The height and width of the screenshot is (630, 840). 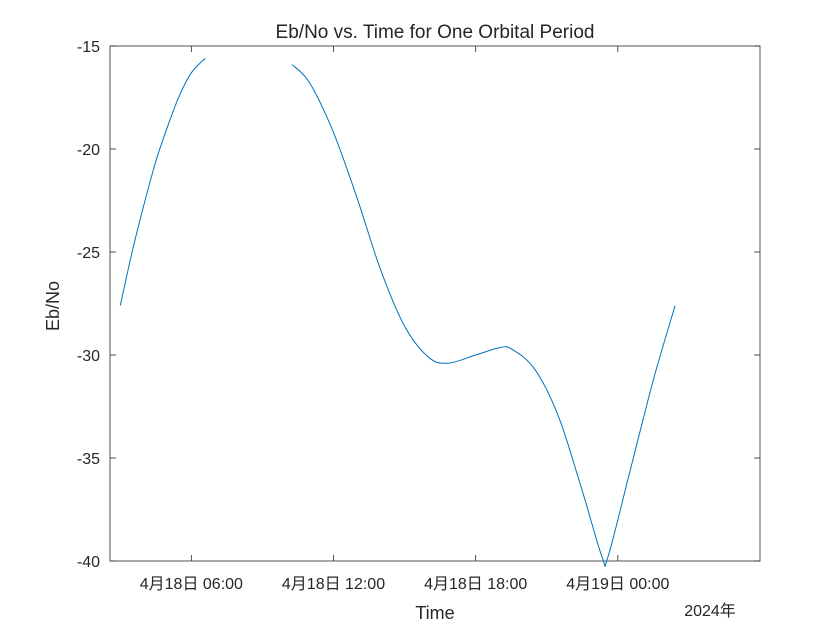 I want to click on y-tick-label: -25, so click(x=88, y=253).